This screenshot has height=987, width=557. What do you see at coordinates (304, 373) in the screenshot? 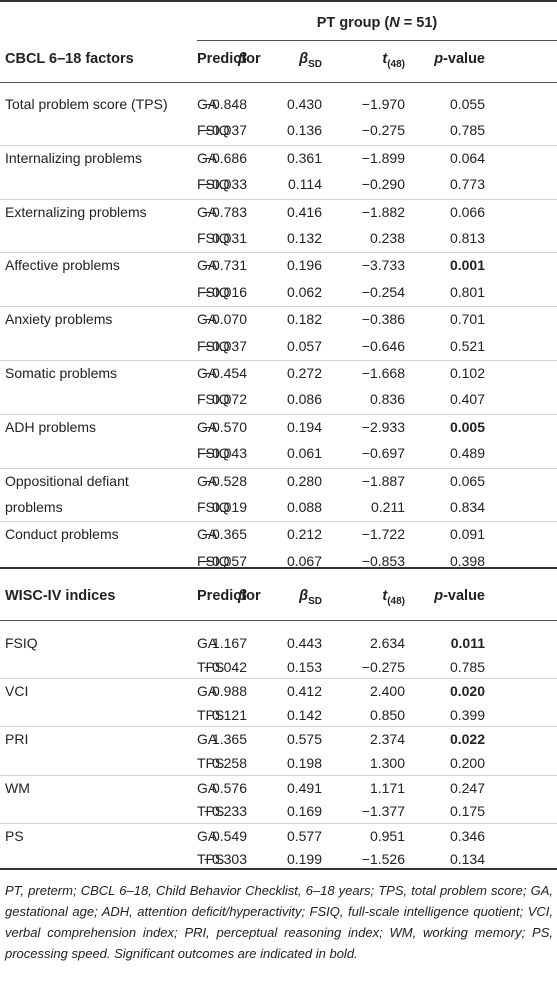
I see `beta-sd-cell: 0.272` at bounding box center [304, 373].